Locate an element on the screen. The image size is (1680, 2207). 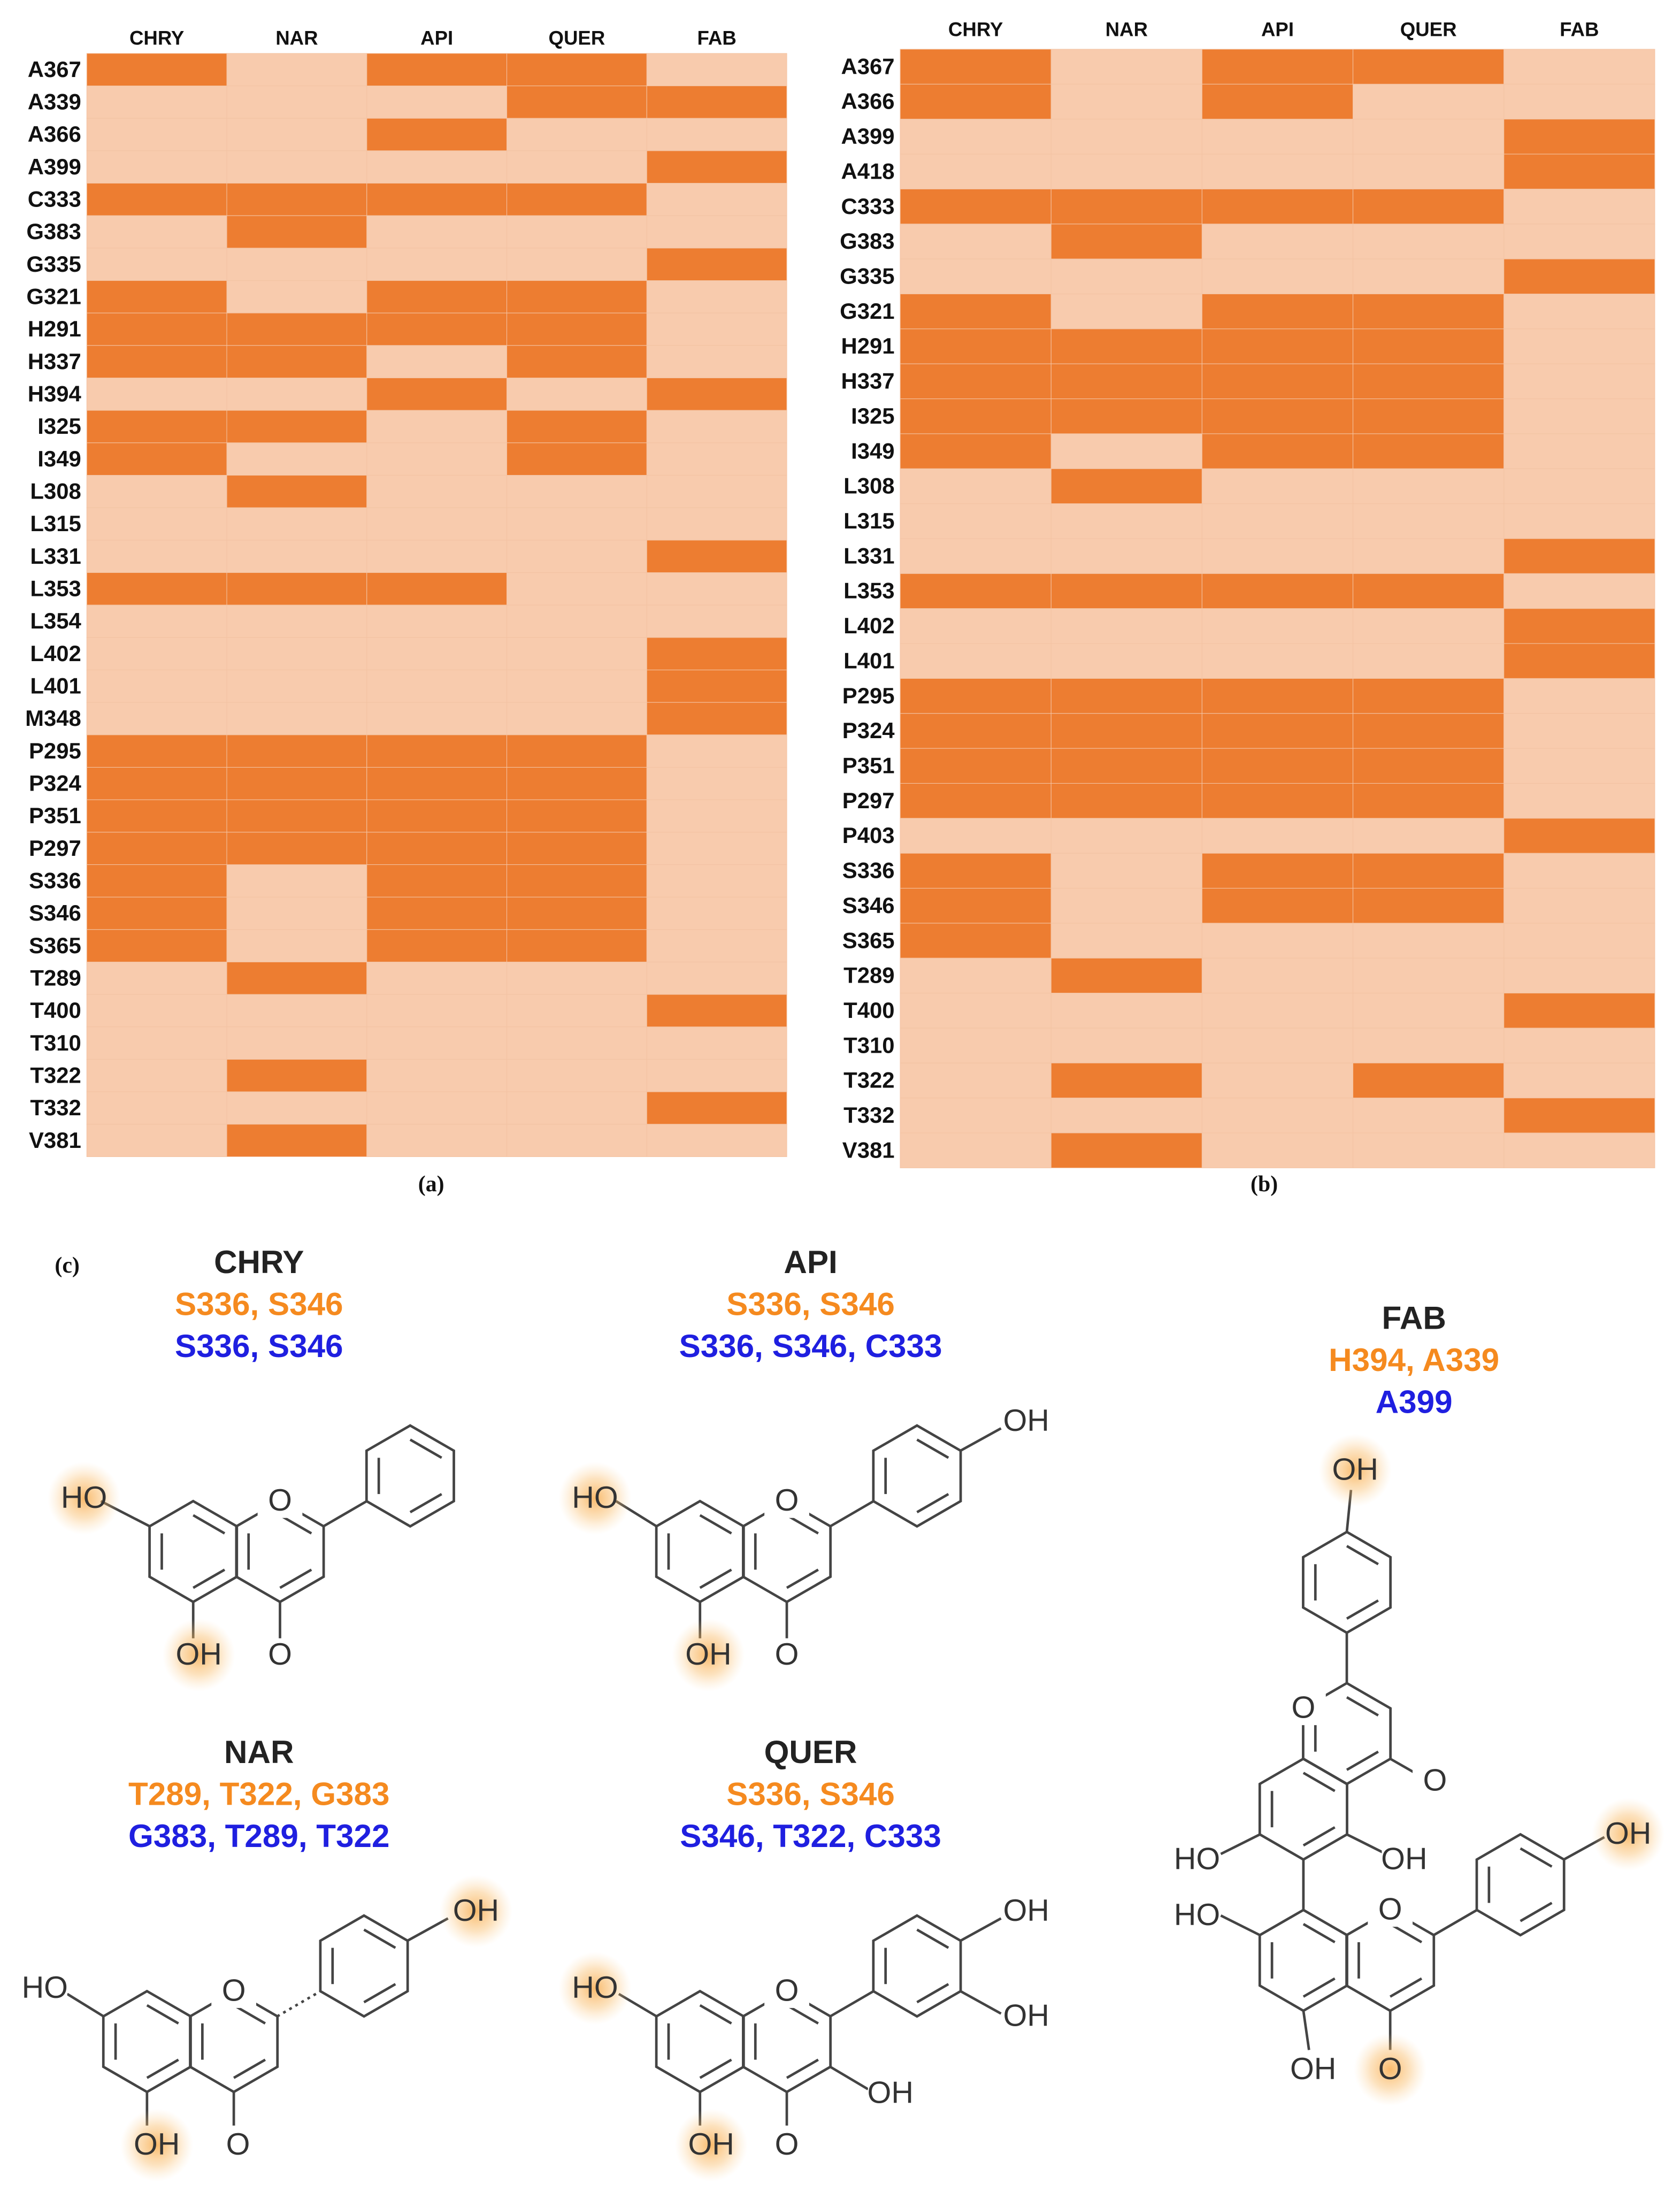
row-label: A367 is located at coordinates (54, 69).